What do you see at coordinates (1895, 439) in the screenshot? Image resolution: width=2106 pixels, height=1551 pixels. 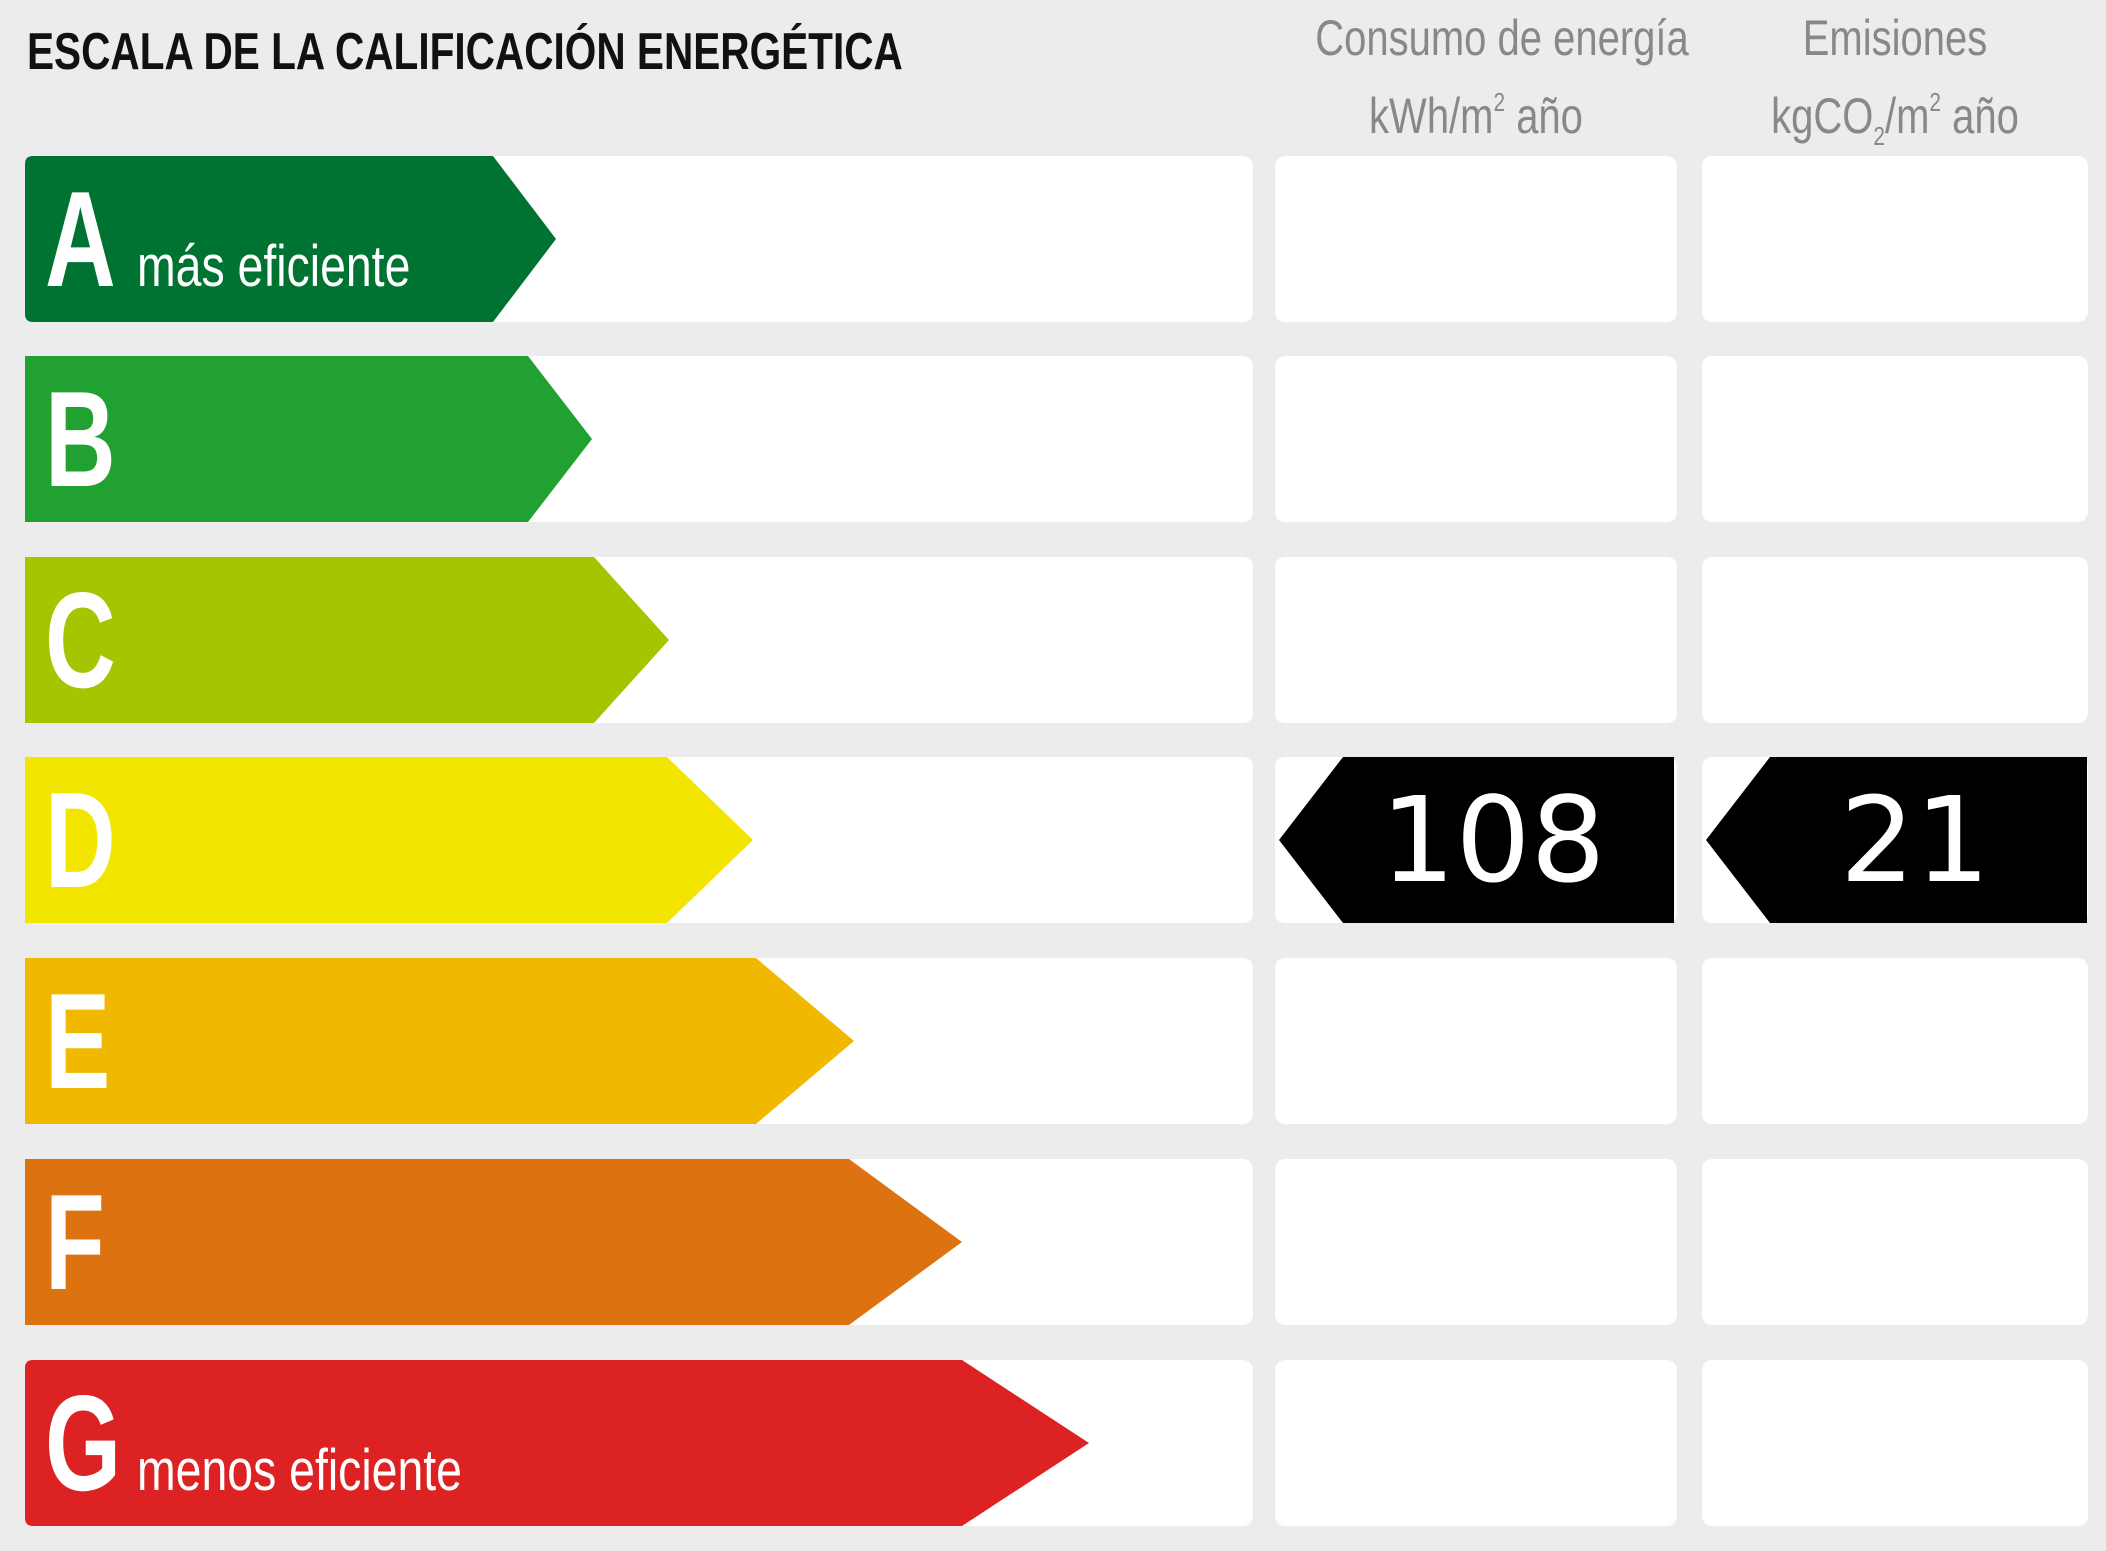 I see `emissions-cell-b` at bounding box center [1895, 439].